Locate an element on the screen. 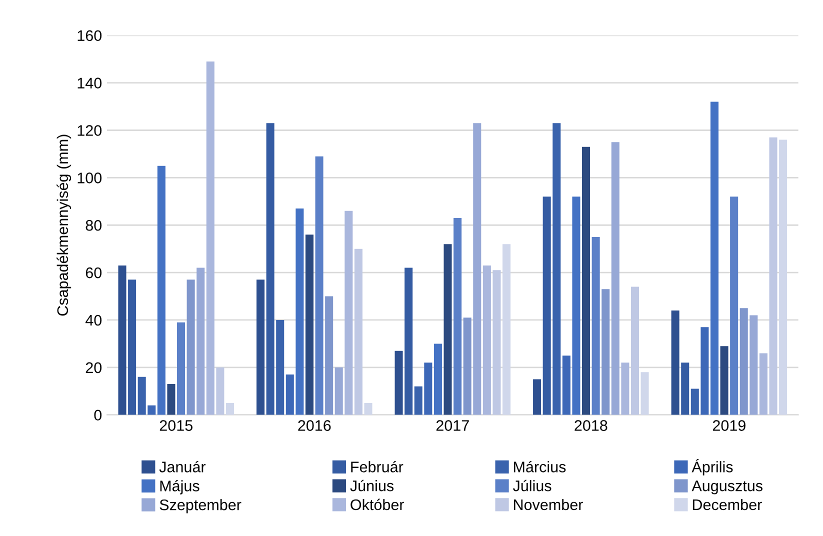 The image size is (823, 536). x-tick-label: 2017 is located at coordinates (452, 425).